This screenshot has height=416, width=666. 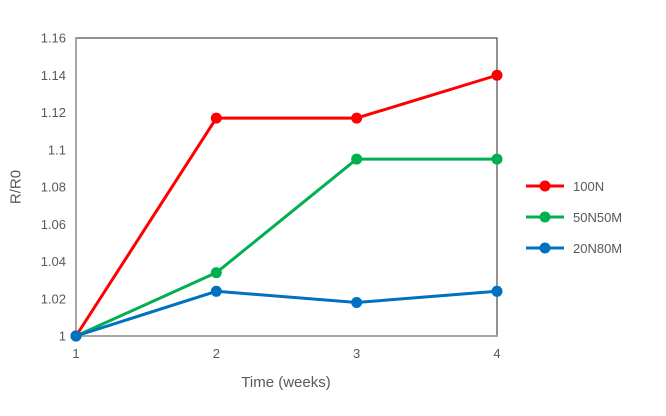 I want to click on legend-label: 20N80M, so click(x=598, y=248).